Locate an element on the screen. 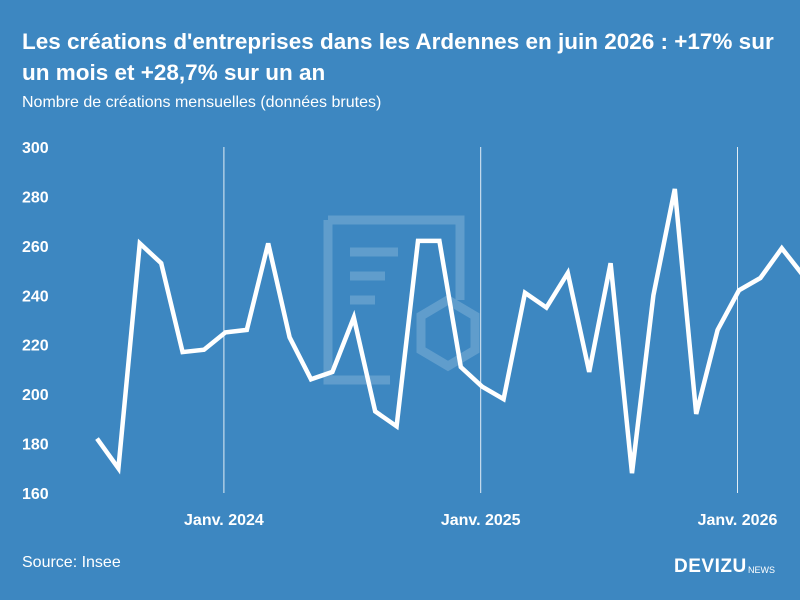 Image resolution: width=800 pixels, height=600 pixels. source-note: Source: Insee is located at coordinates (71, 562).